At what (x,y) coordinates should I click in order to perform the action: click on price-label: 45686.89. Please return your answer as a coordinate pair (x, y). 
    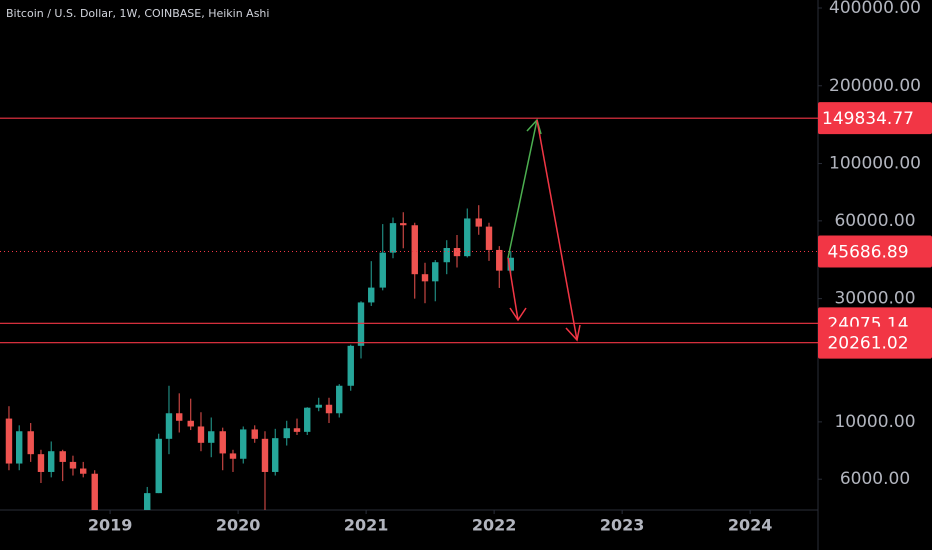
    Looking at the image, I should click on (867, 252).